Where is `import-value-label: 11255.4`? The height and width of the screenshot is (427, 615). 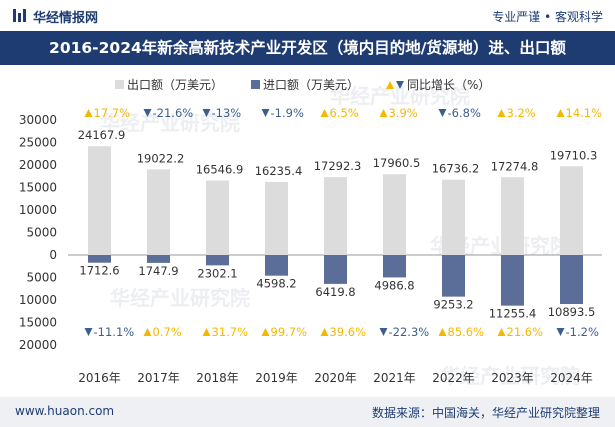 import-value-label: 11255.4 is located at coordinates (513, 314).